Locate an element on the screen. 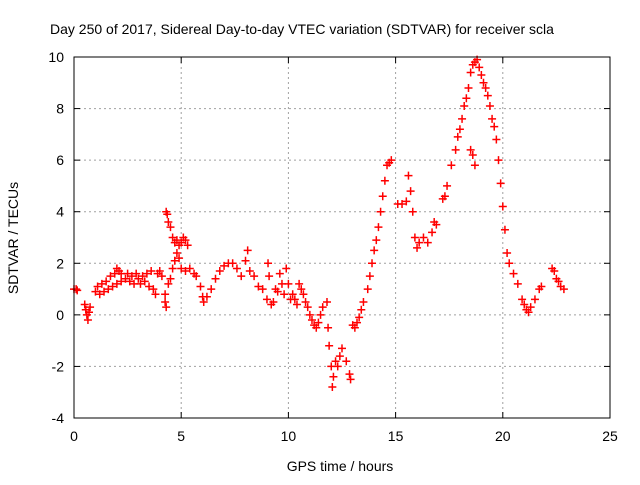 This screenshot has width=640, height=485. y-tick-label: -2 is located at coordinates (58, 366).